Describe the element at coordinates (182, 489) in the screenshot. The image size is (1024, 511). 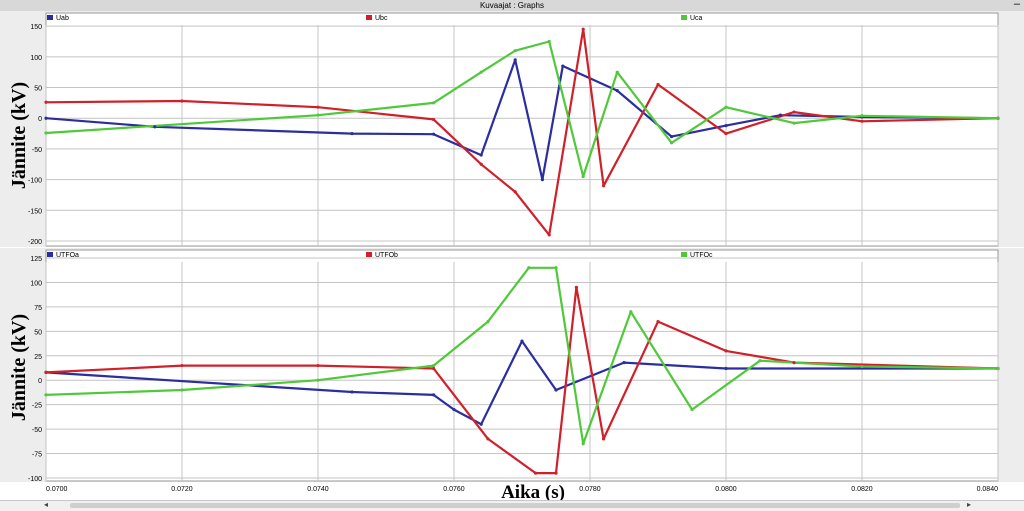
I see `x-tick-label: 0.0720` at that location.